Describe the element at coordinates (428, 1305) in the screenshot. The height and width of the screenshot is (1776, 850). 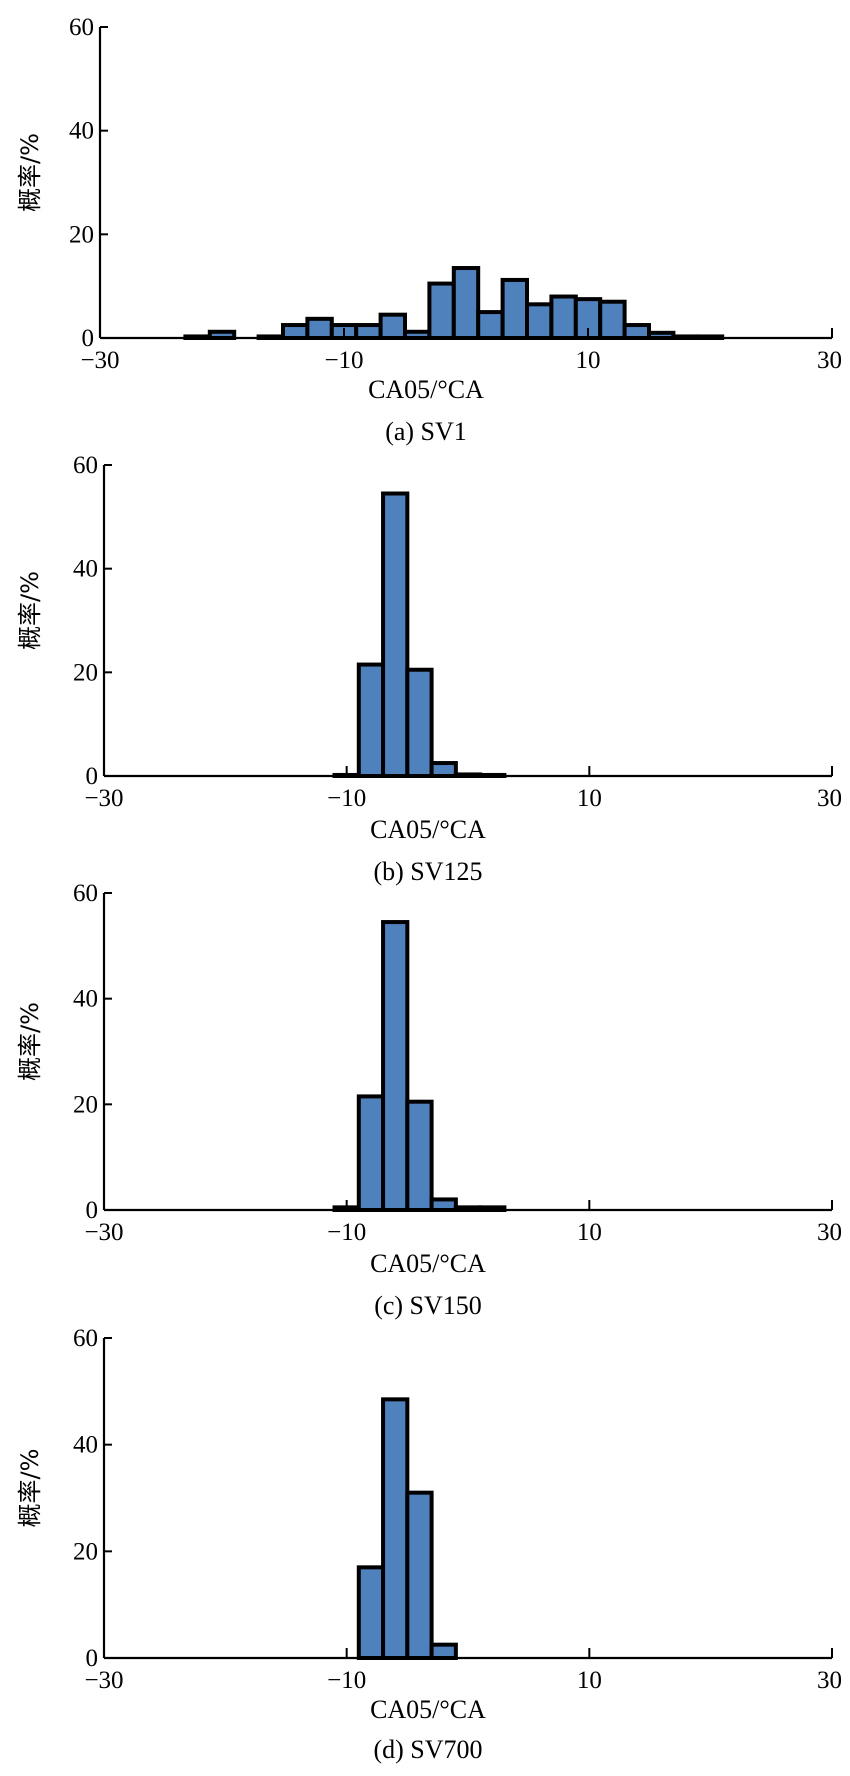
I see `panel-caption: (c) SV150` at that location.